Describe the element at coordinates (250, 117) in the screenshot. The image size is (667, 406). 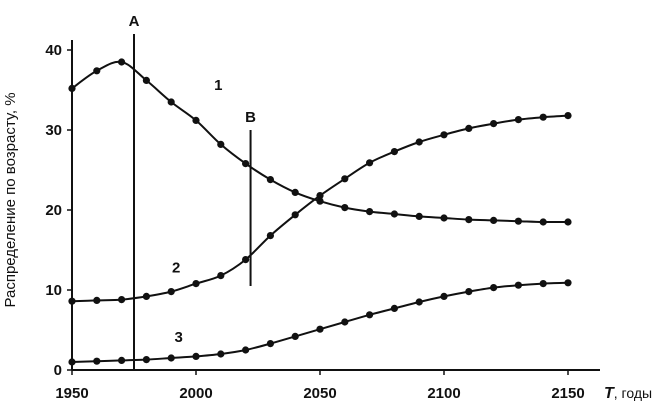
I see `marker-label-B: B` at that location.